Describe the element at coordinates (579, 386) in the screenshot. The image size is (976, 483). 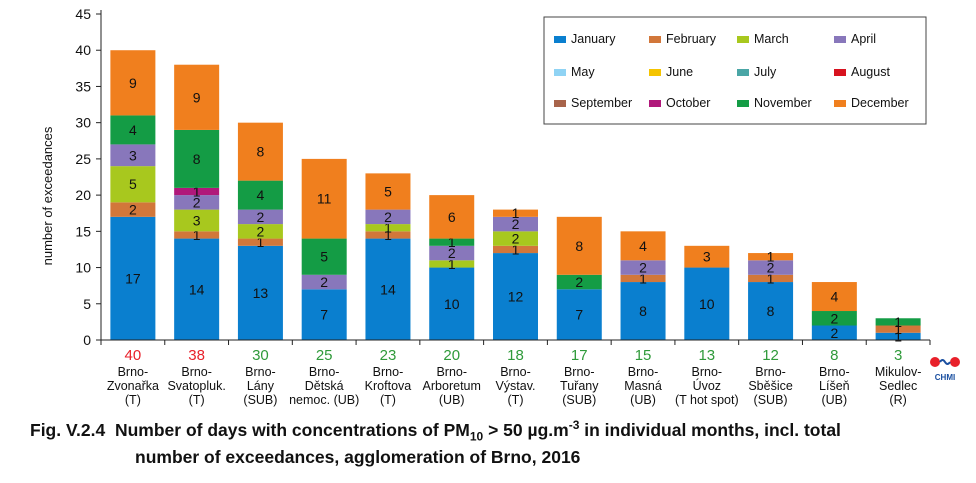
I see `category-label: Tuřany` at that location.